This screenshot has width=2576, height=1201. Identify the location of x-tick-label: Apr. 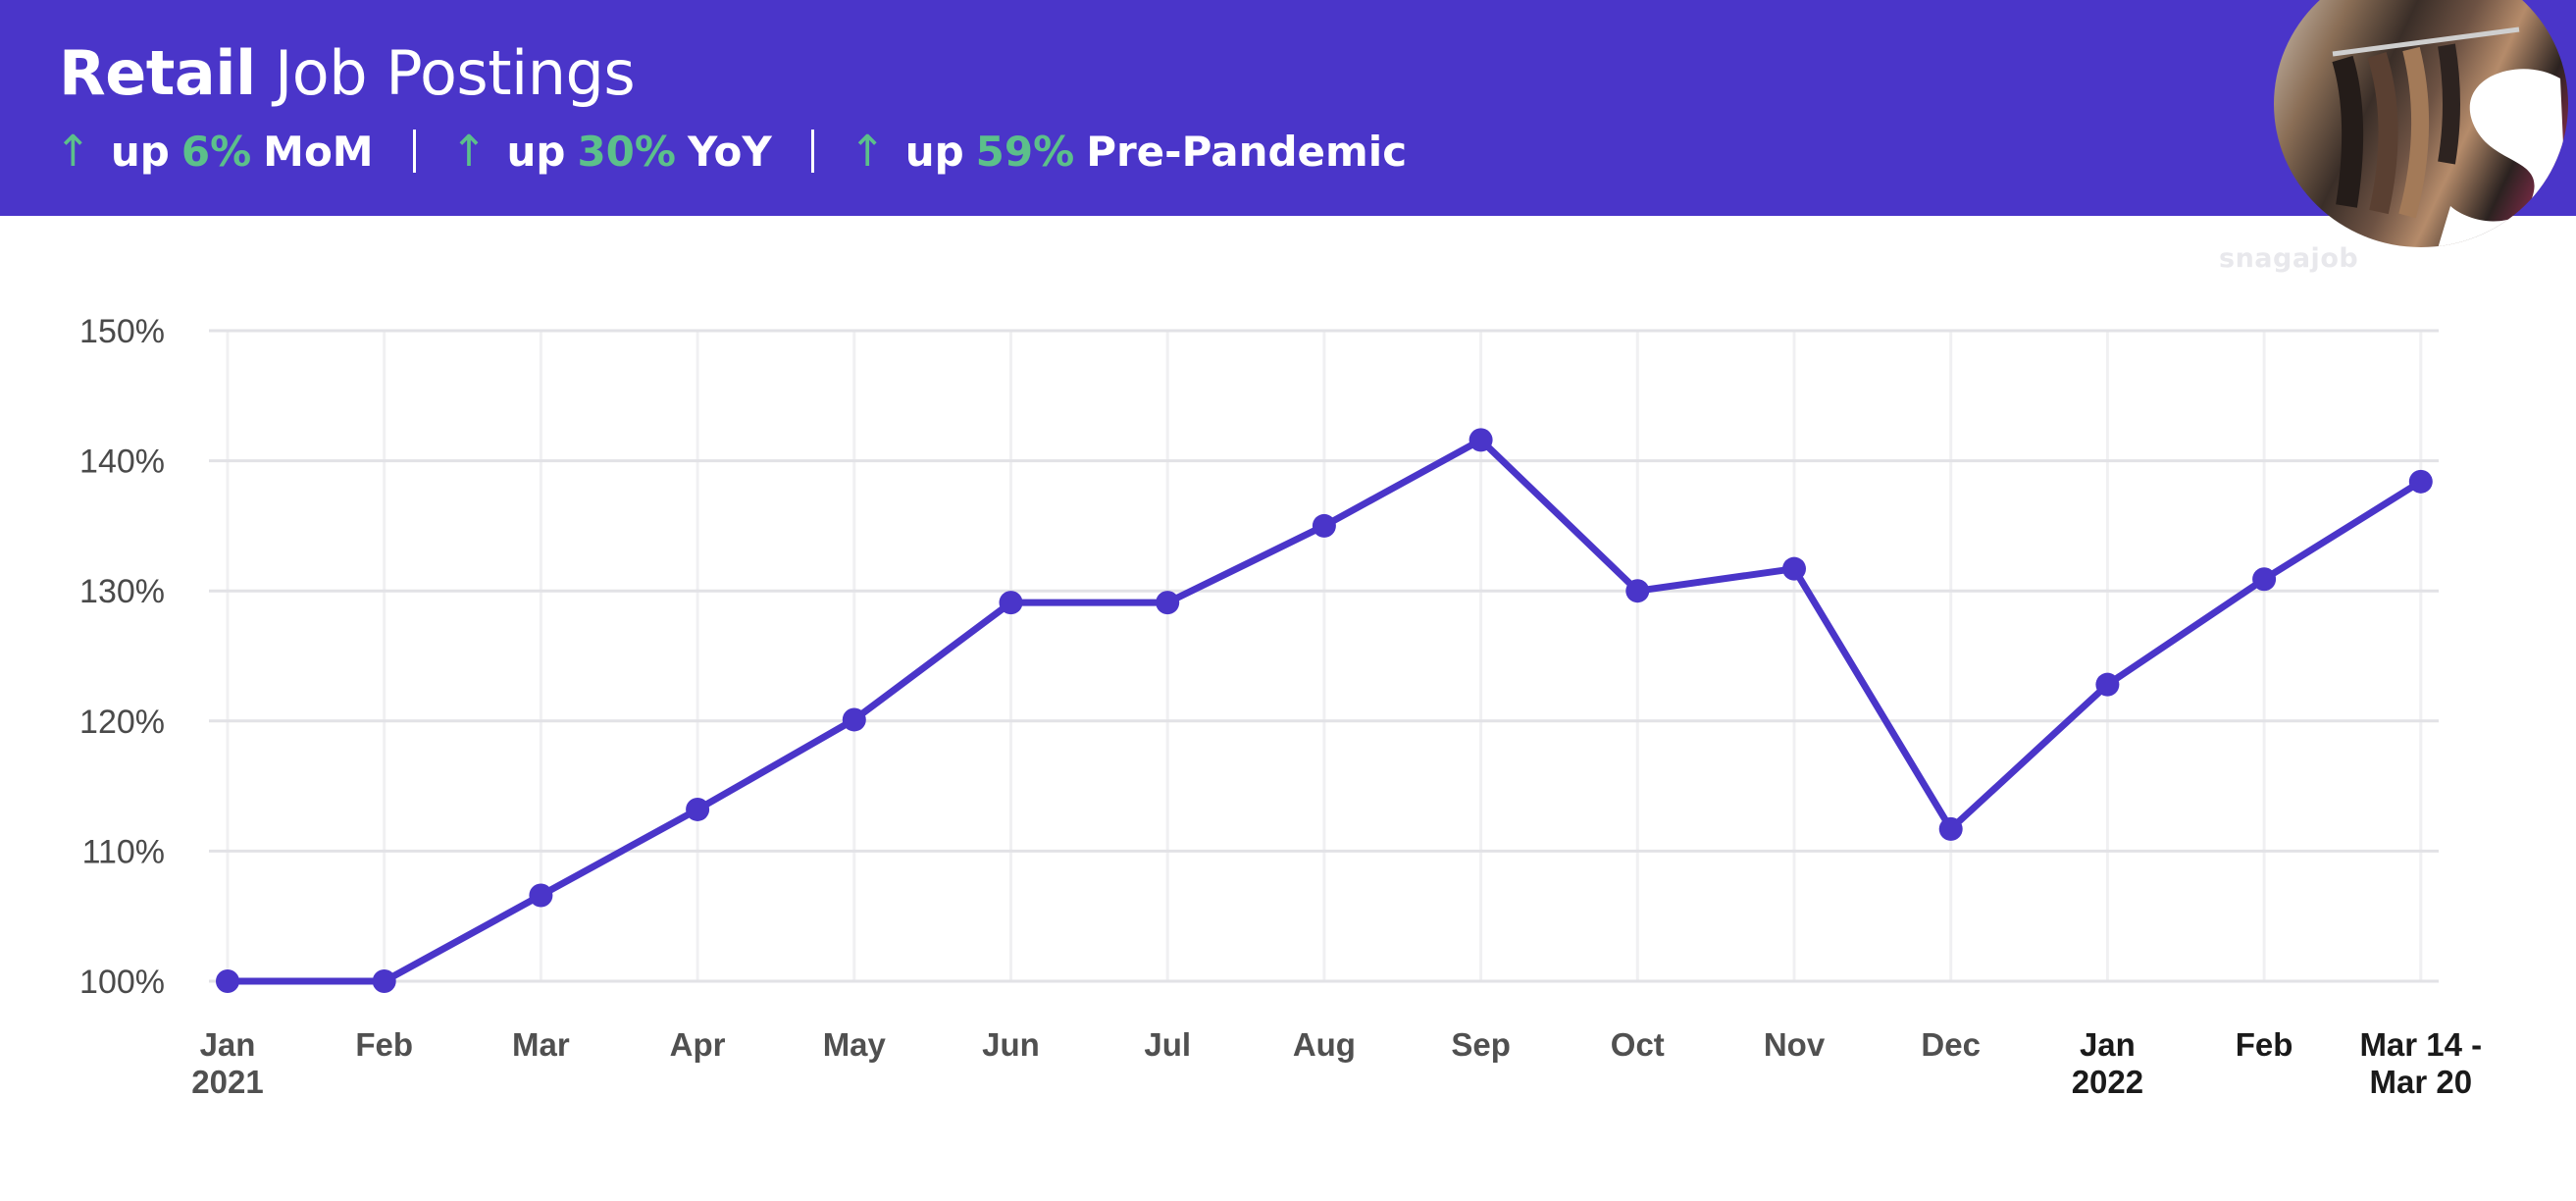
(698, 1044).